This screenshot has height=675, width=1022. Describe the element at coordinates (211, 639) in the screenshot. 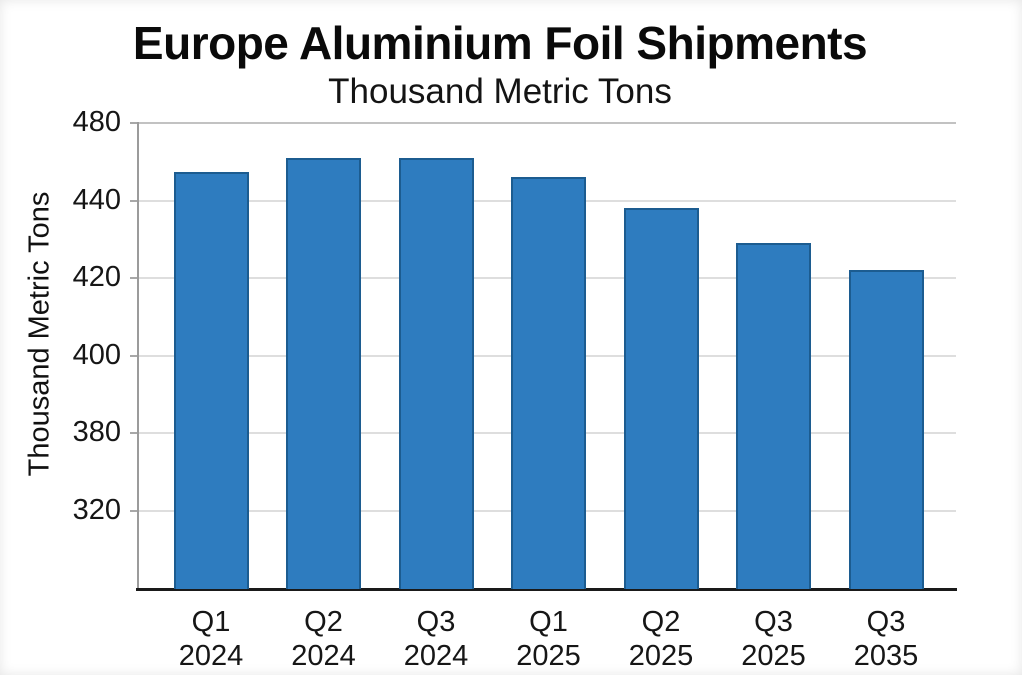

I see `x-tick-label: Q1 2024` at that location.